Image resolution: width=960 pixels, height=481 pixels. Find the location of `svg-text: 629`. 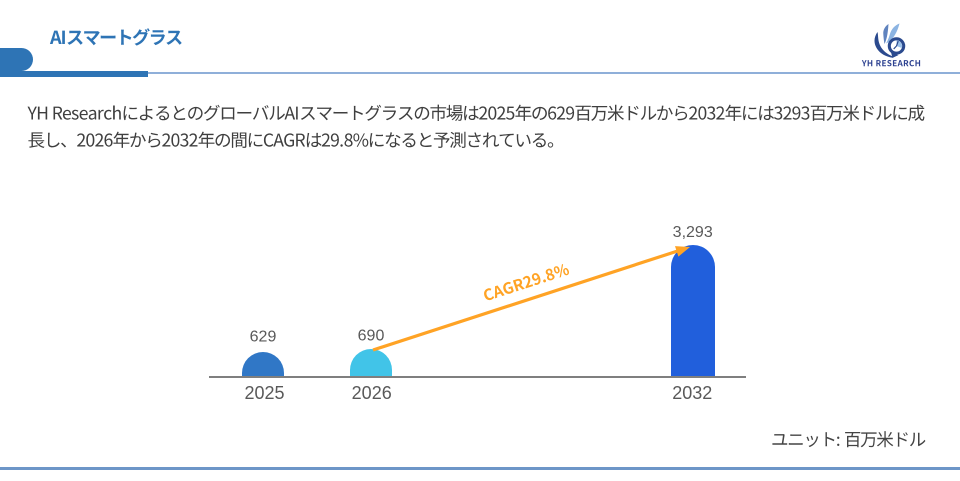

svg-text: 629 is located at coordinates (263, 336).